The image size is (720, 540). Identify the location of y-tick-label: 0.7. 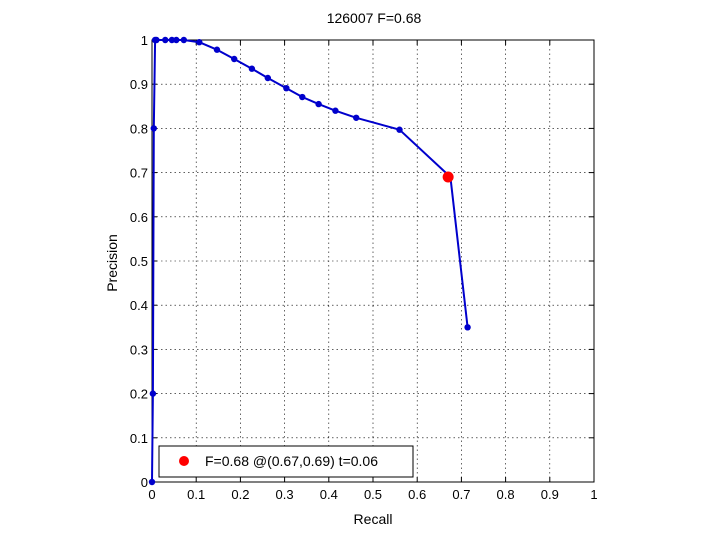
(139, 173).